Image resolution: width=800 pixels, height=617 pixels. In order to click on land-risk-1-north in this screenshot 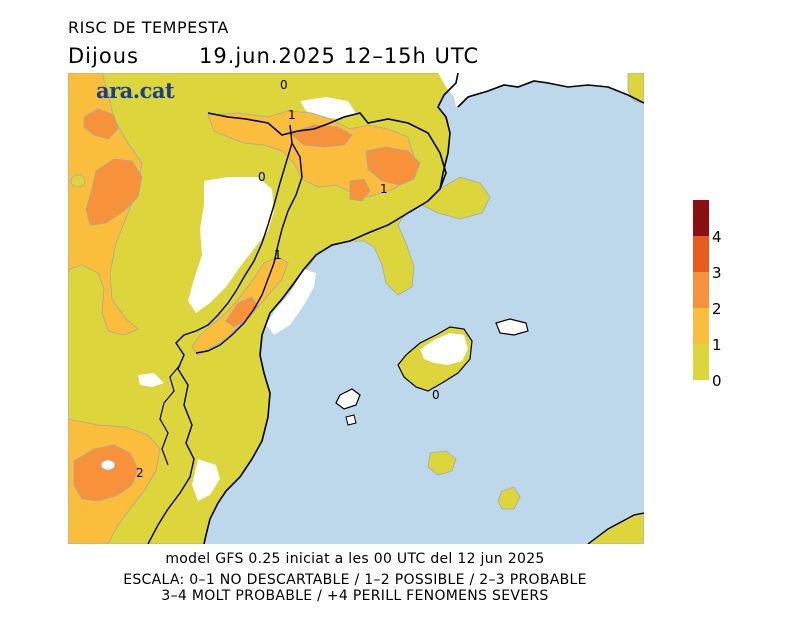, I will do `click(311, 154)`.